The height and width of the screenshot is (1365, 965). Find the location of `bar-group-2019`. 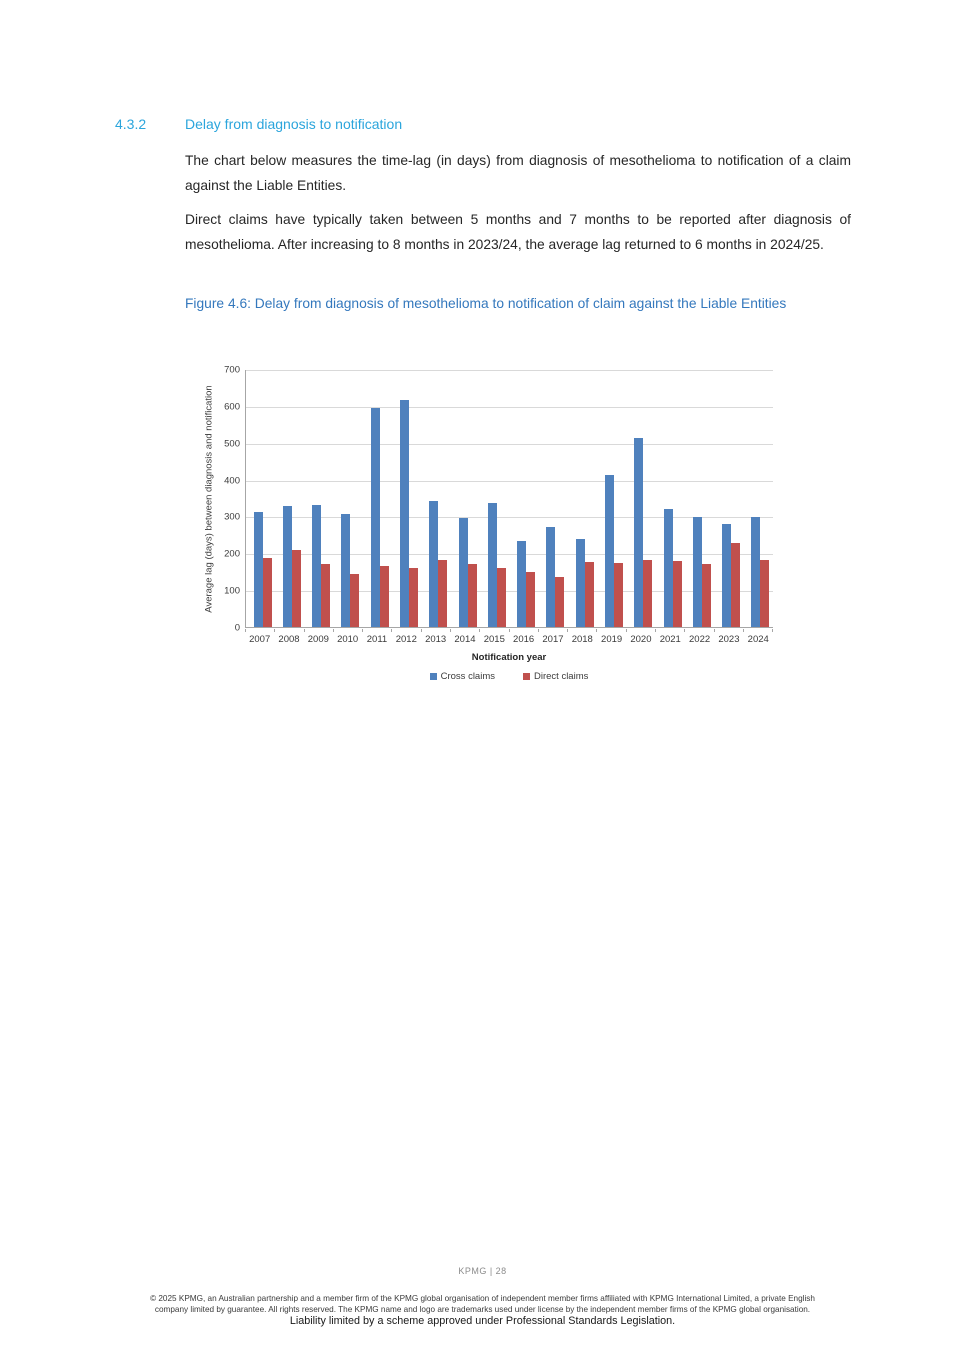

bar-group-2019 is located at coordinates (611, 498).